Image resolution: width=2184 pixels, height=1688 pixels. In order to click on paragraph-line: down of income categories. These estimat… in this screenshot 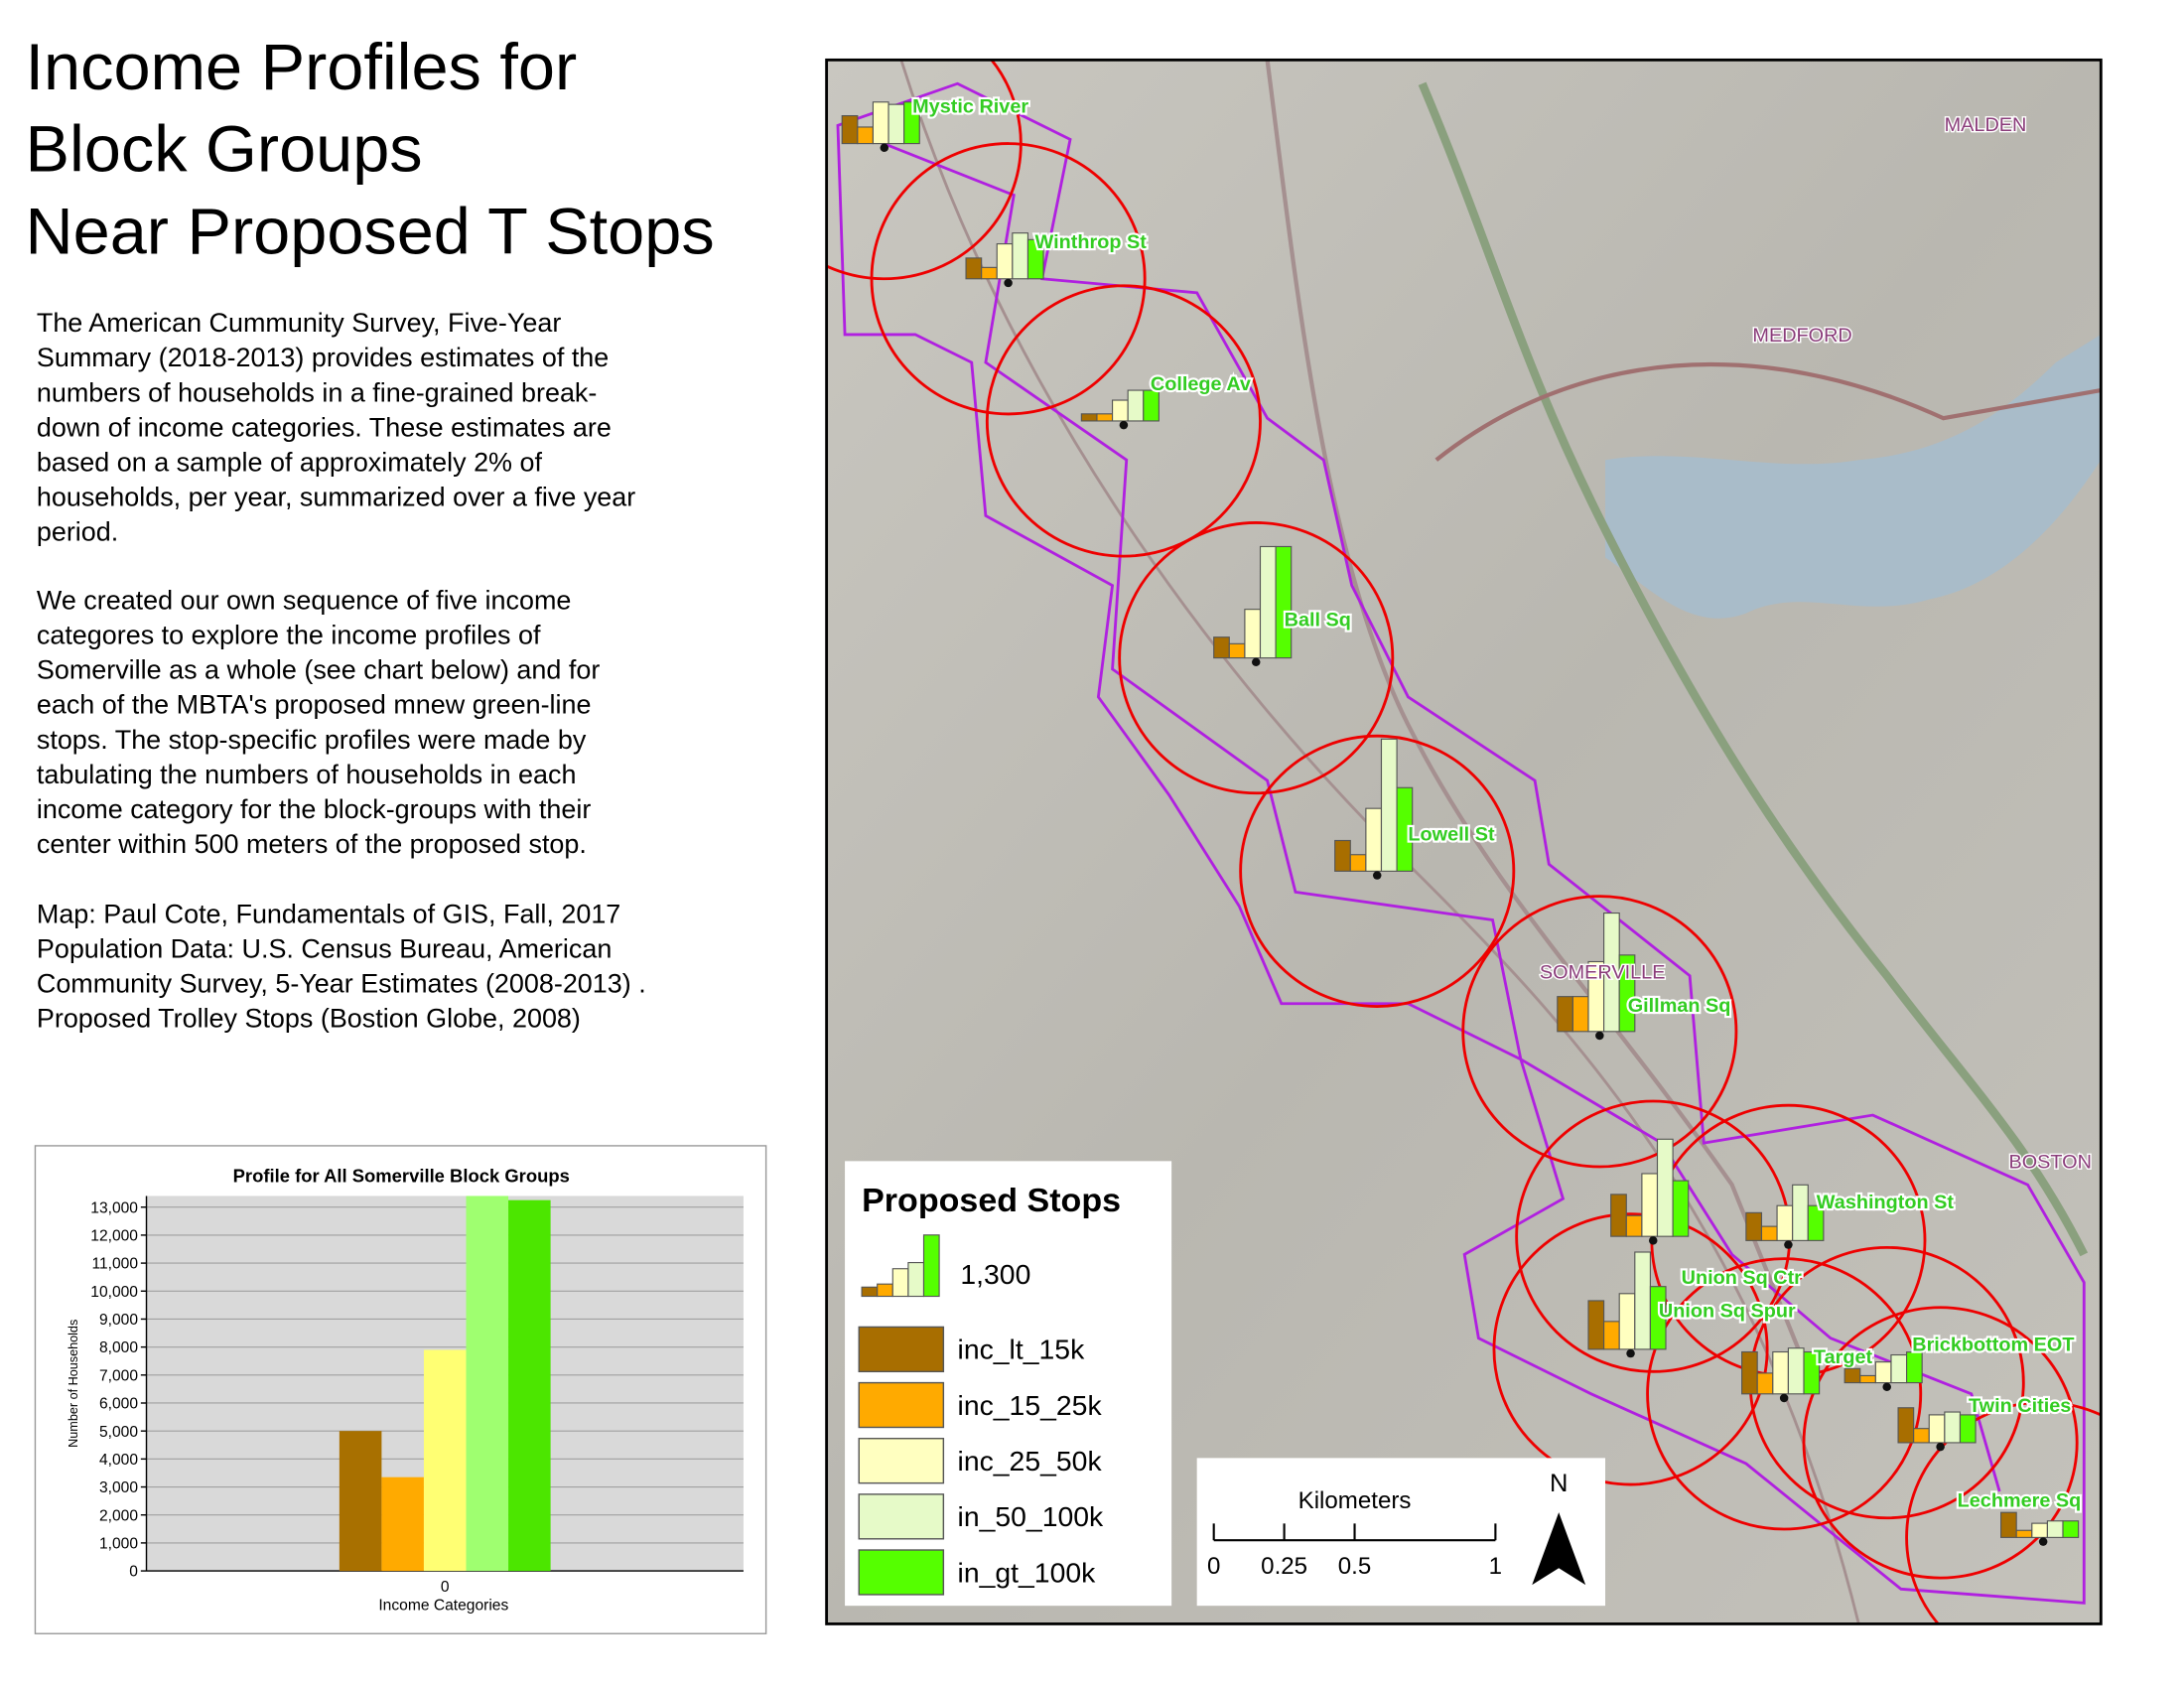, I will do `click(324, 428)`.